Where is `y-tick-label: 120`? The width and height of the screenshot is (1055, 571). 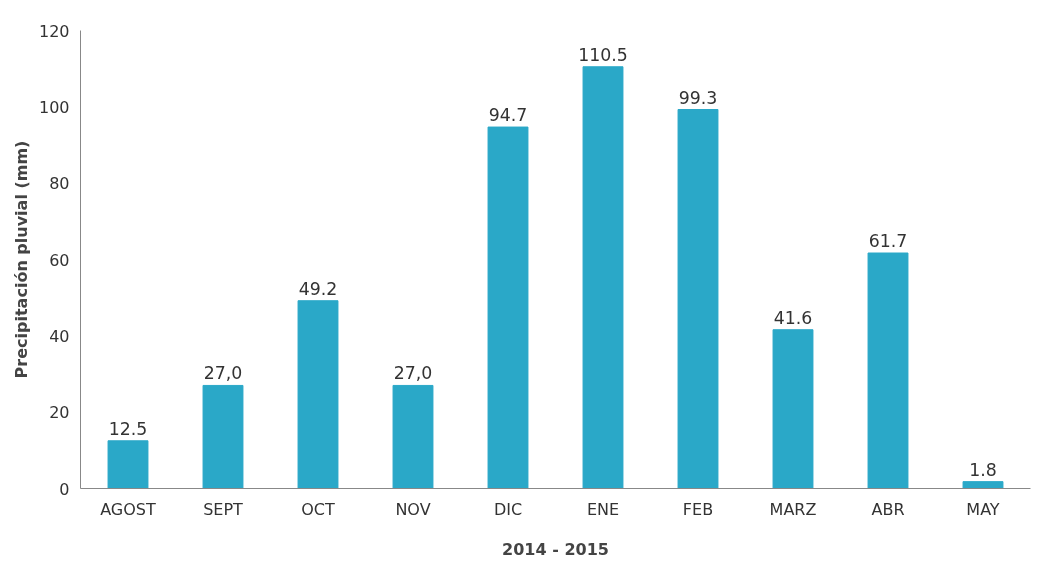 y-tick-label: 120 is located at coordinates (54, 31).